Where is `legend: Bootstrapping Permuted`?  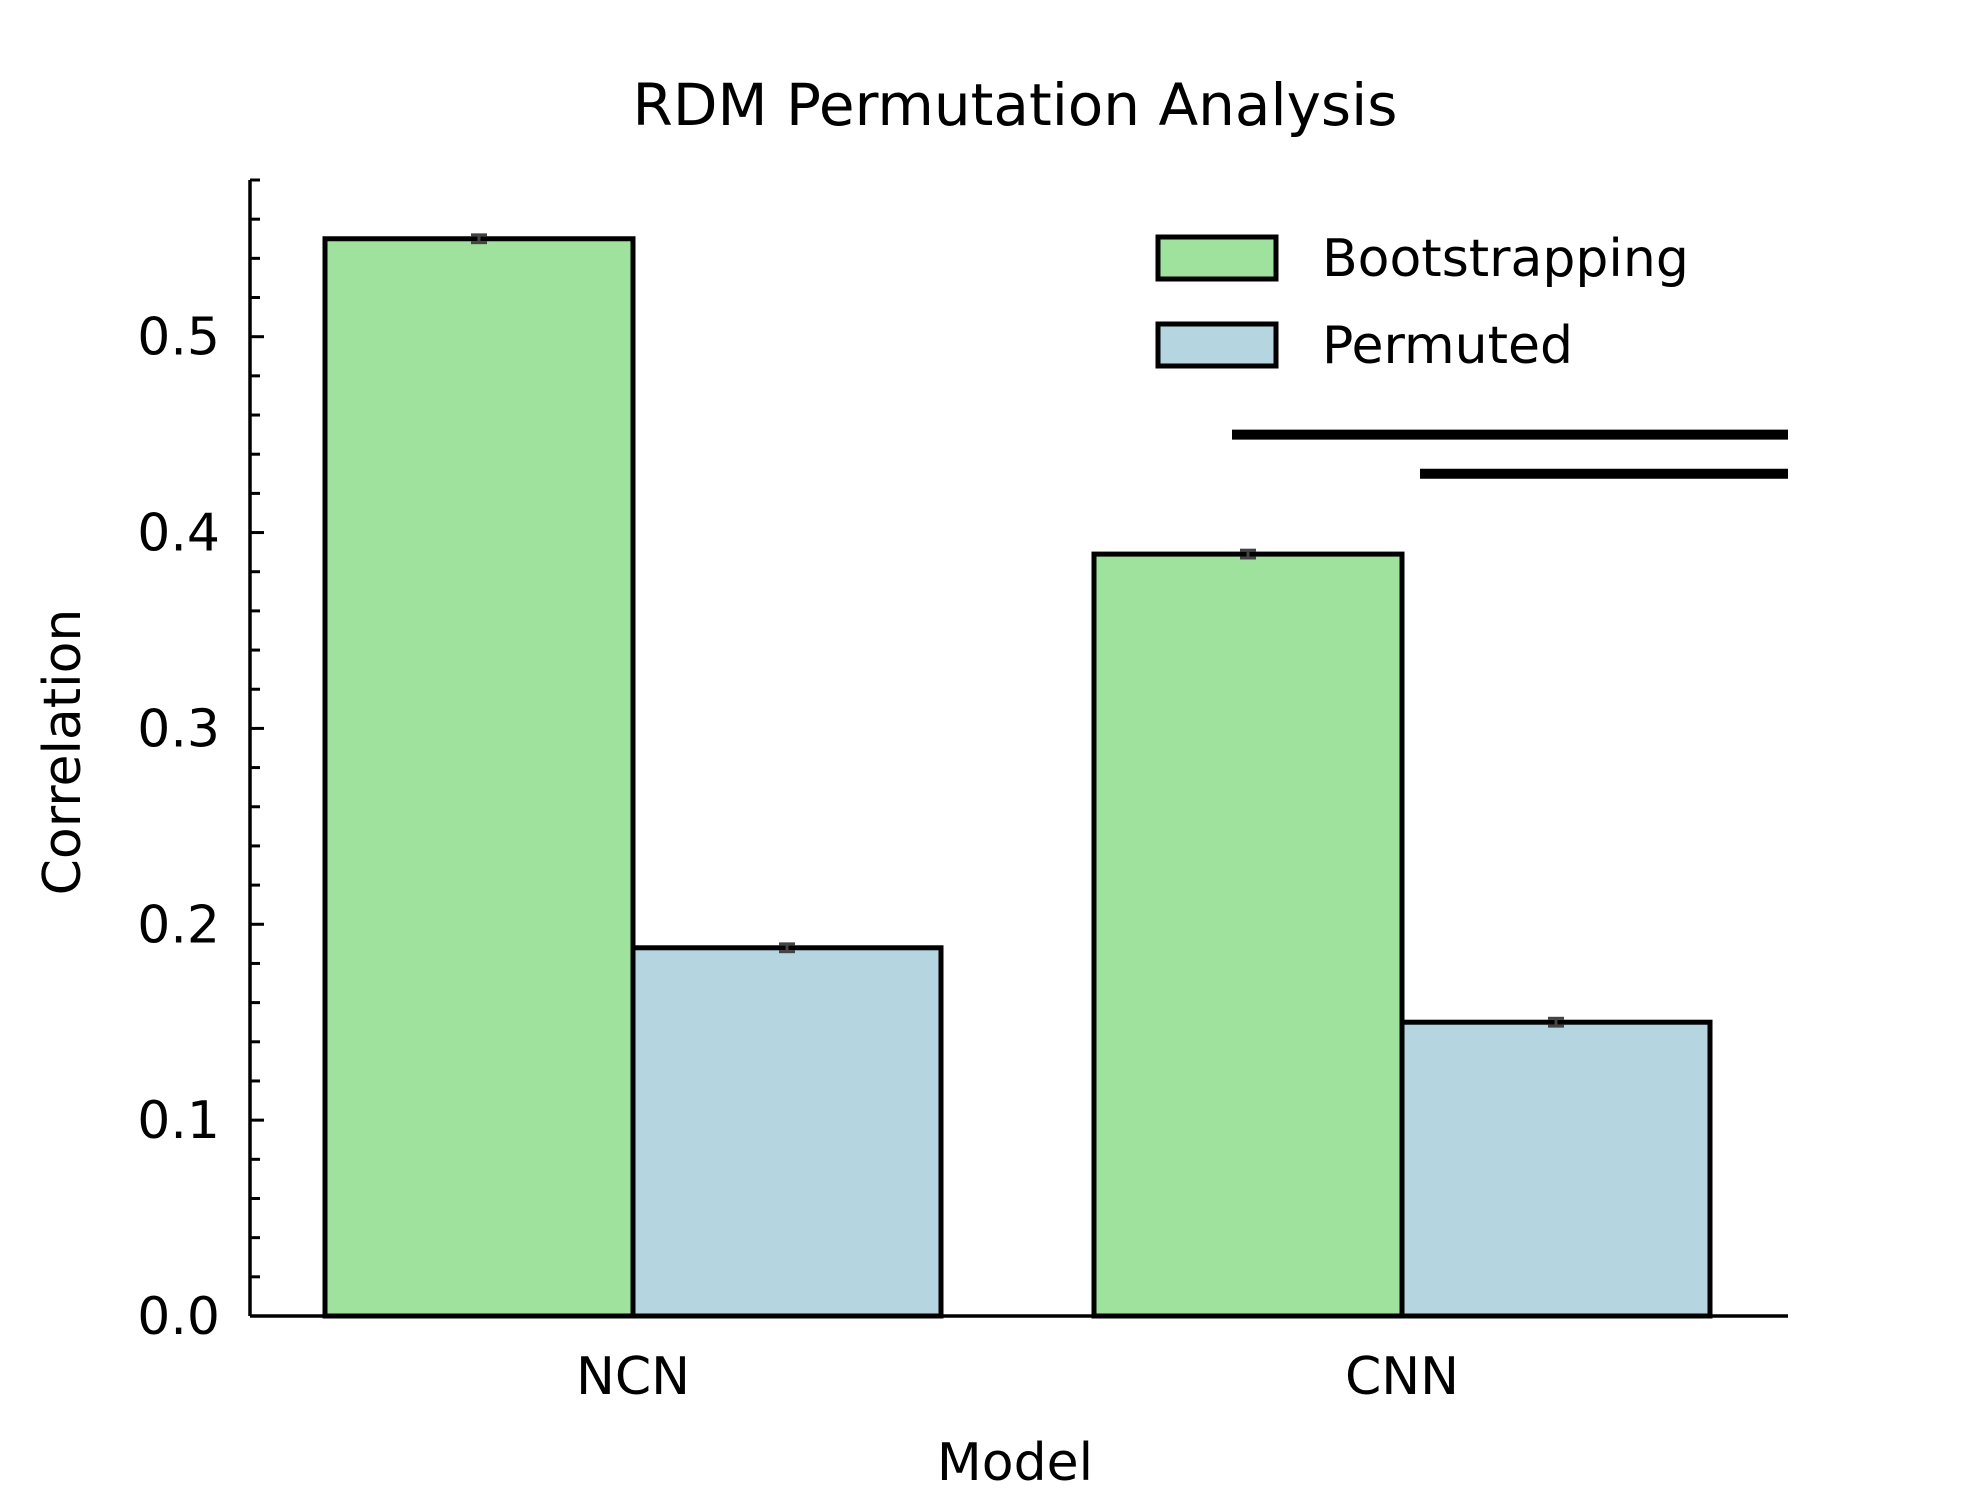
legend: Bootstrapping Permuted is located at coordinates (1422, 302).